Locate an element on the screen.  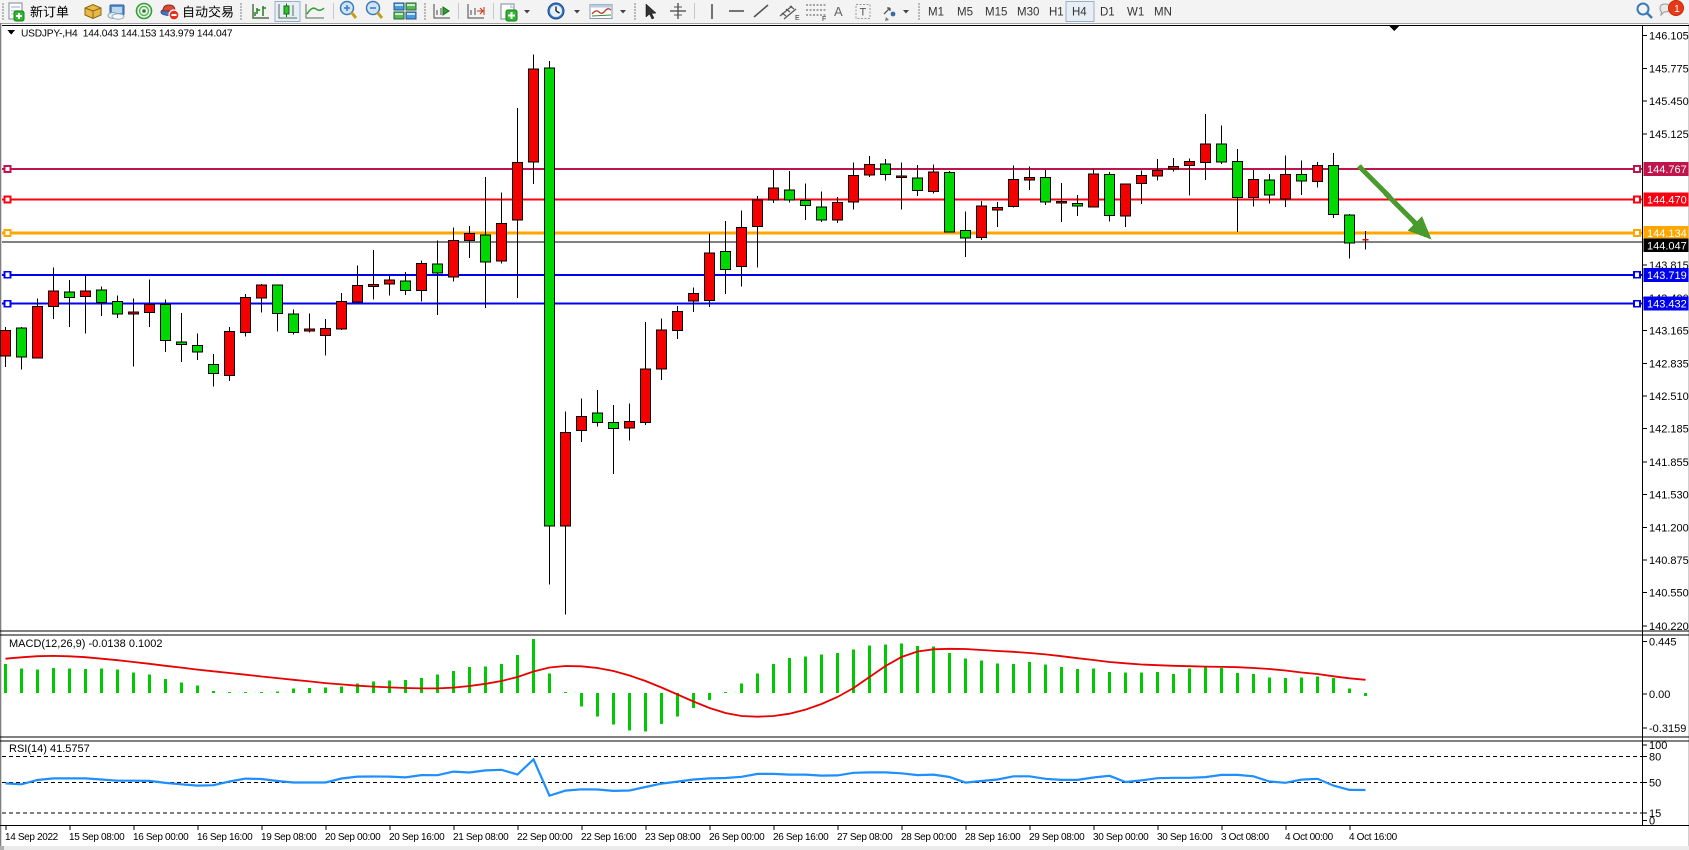
svg-text: 4 Oct 16:00 is located at coordinates (1373, 837).